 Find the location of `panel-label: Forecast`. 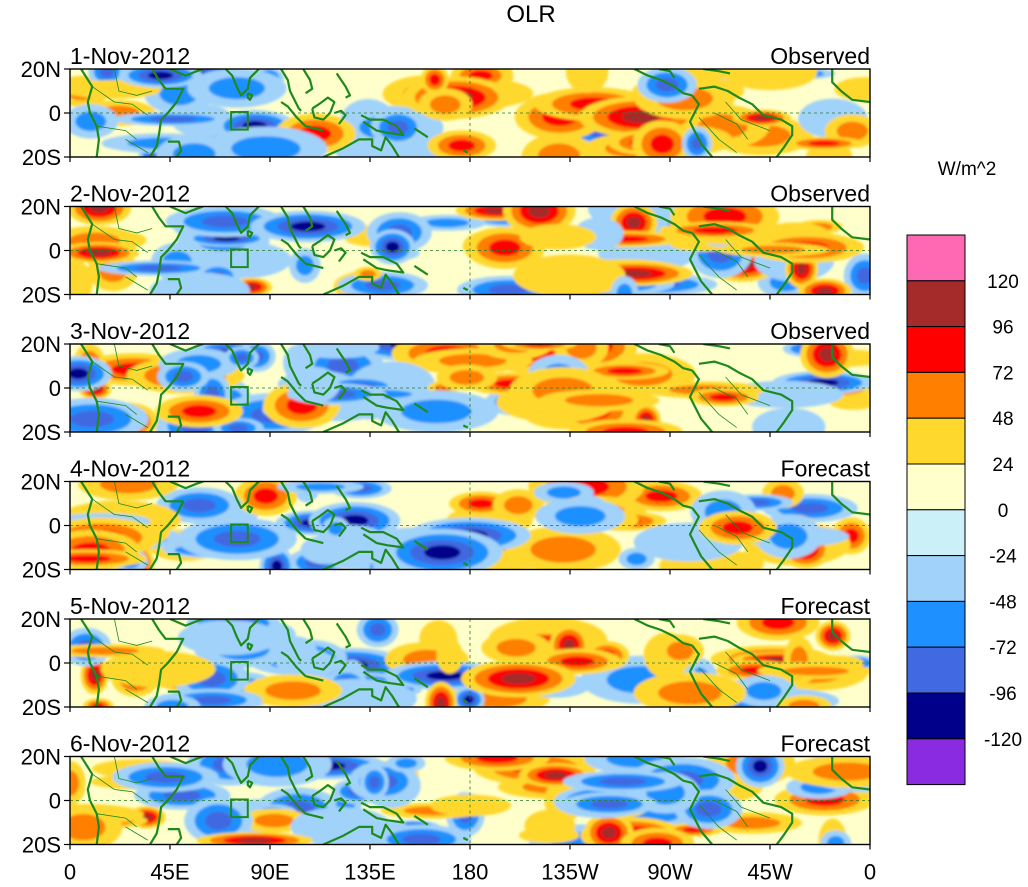

panel-label: Forecast is located at coordinates (826, 744).